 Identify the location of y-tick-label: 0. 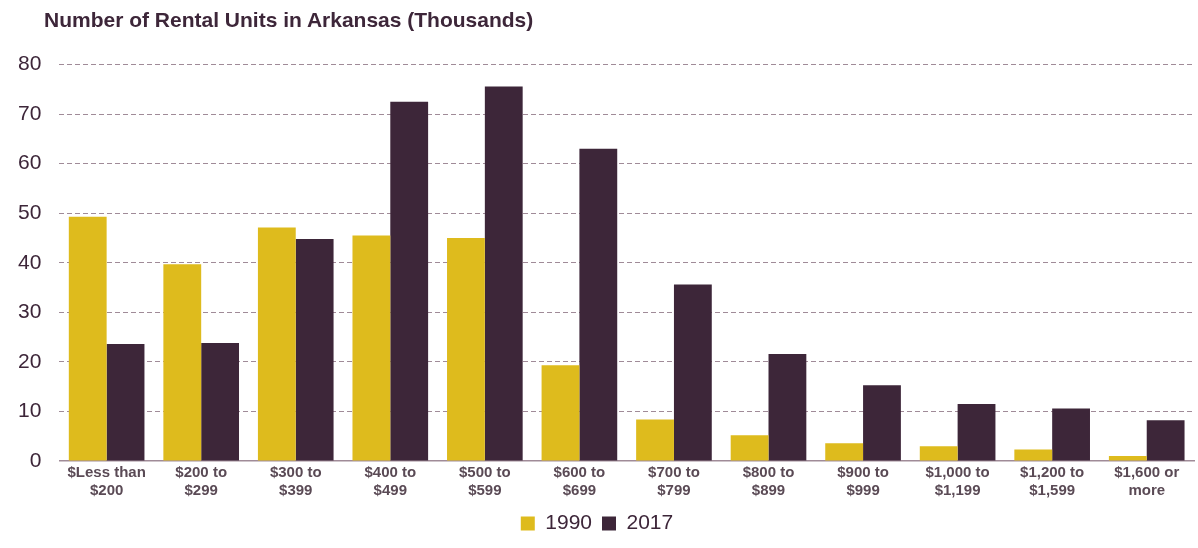
(35, 459).